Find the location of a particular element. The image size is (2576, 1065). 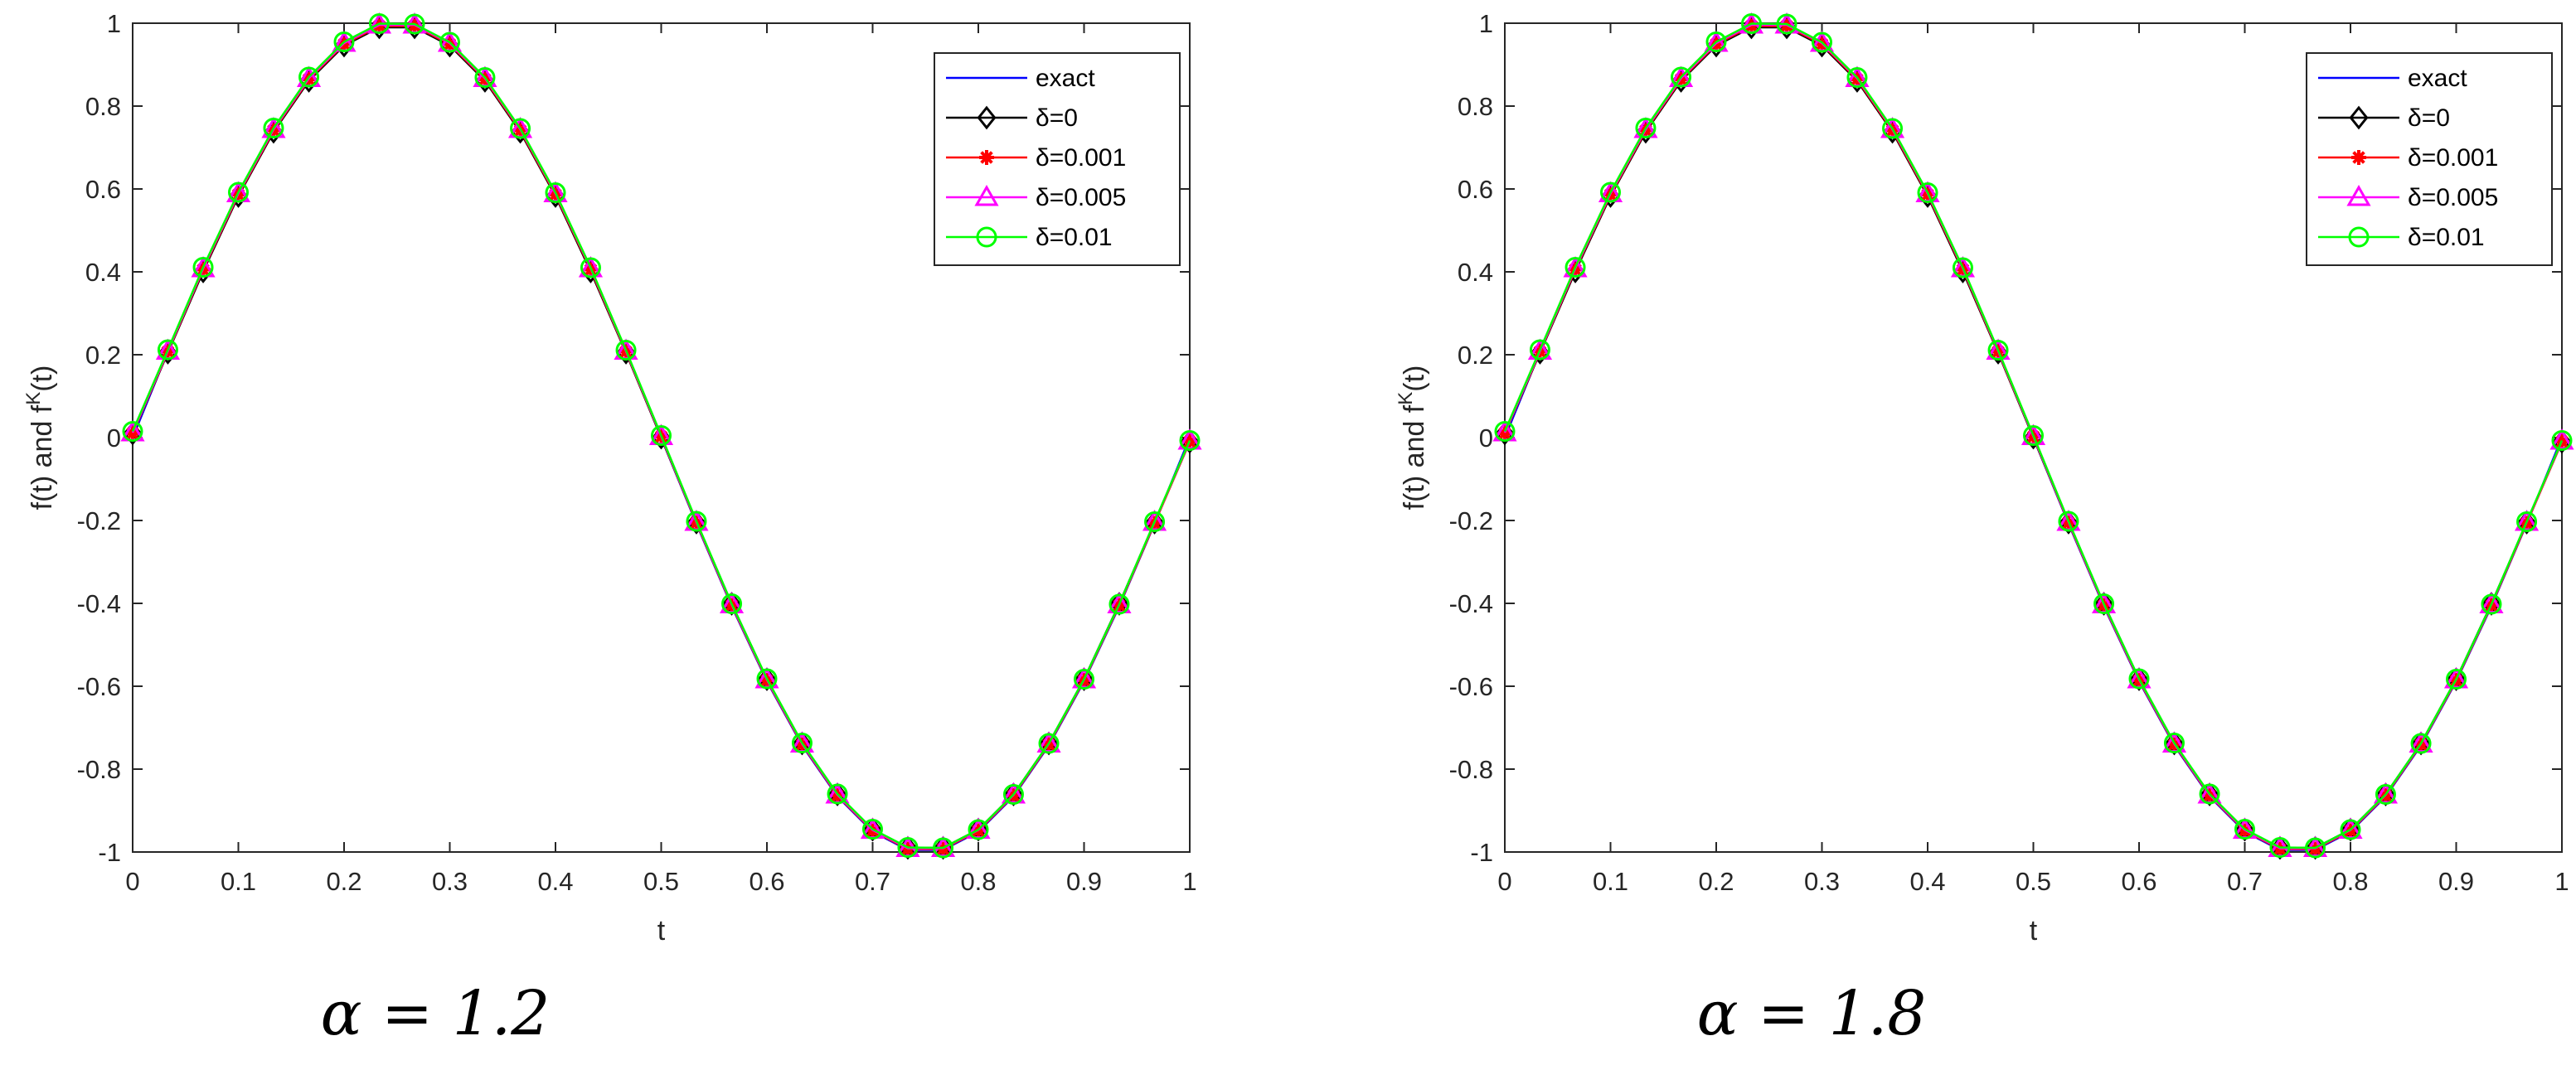

y-axis-label-tail: (t) is located at coordinates (1414, 379).